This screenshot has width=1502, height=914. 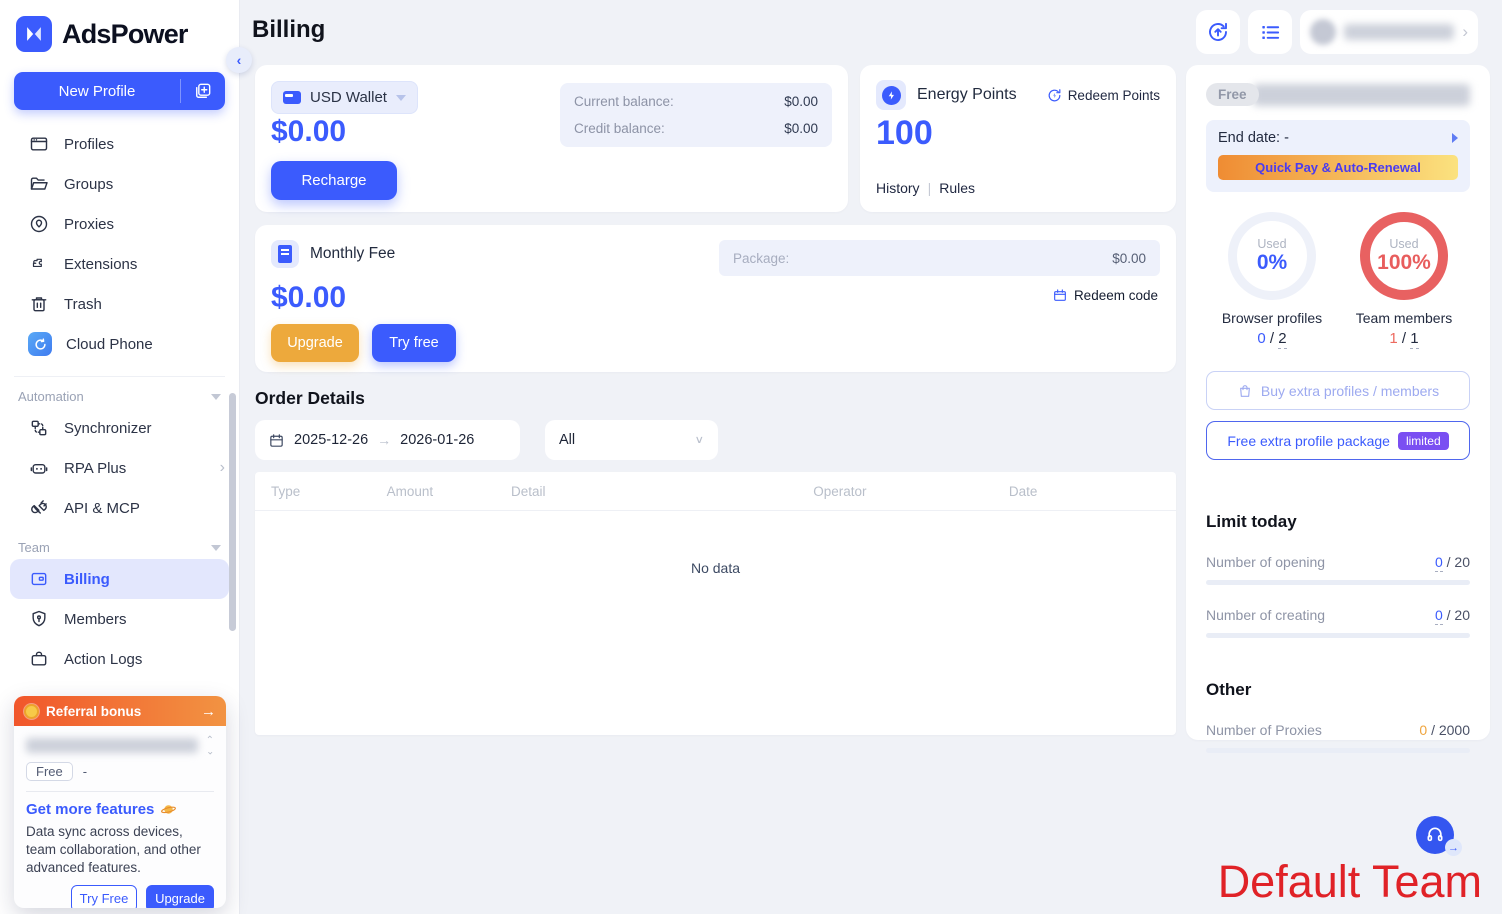 I want to click on sidebar-item-members: Members, so click(x=119, y=619).